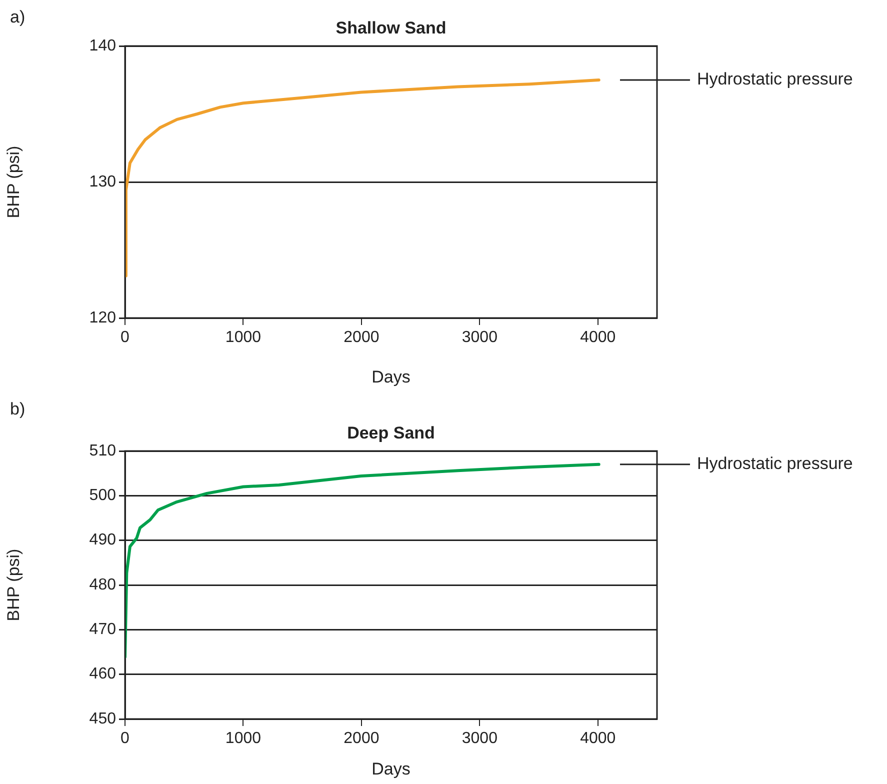 The height and width of the screenshot is (784, 887). Describe the element at coordinates (102, 317) in the screenshot. I see `y-tick-label: 120` at that location.